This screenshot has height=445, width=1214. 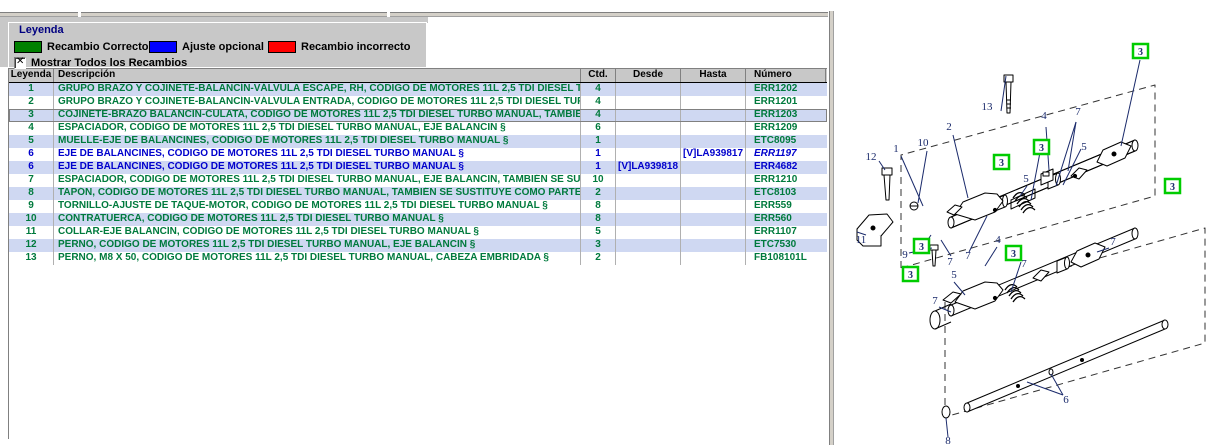 What do you see at coordinates (950, 262) in the screenshot?
I see `callout-7-b: 7` at bounding box center [950, 262].